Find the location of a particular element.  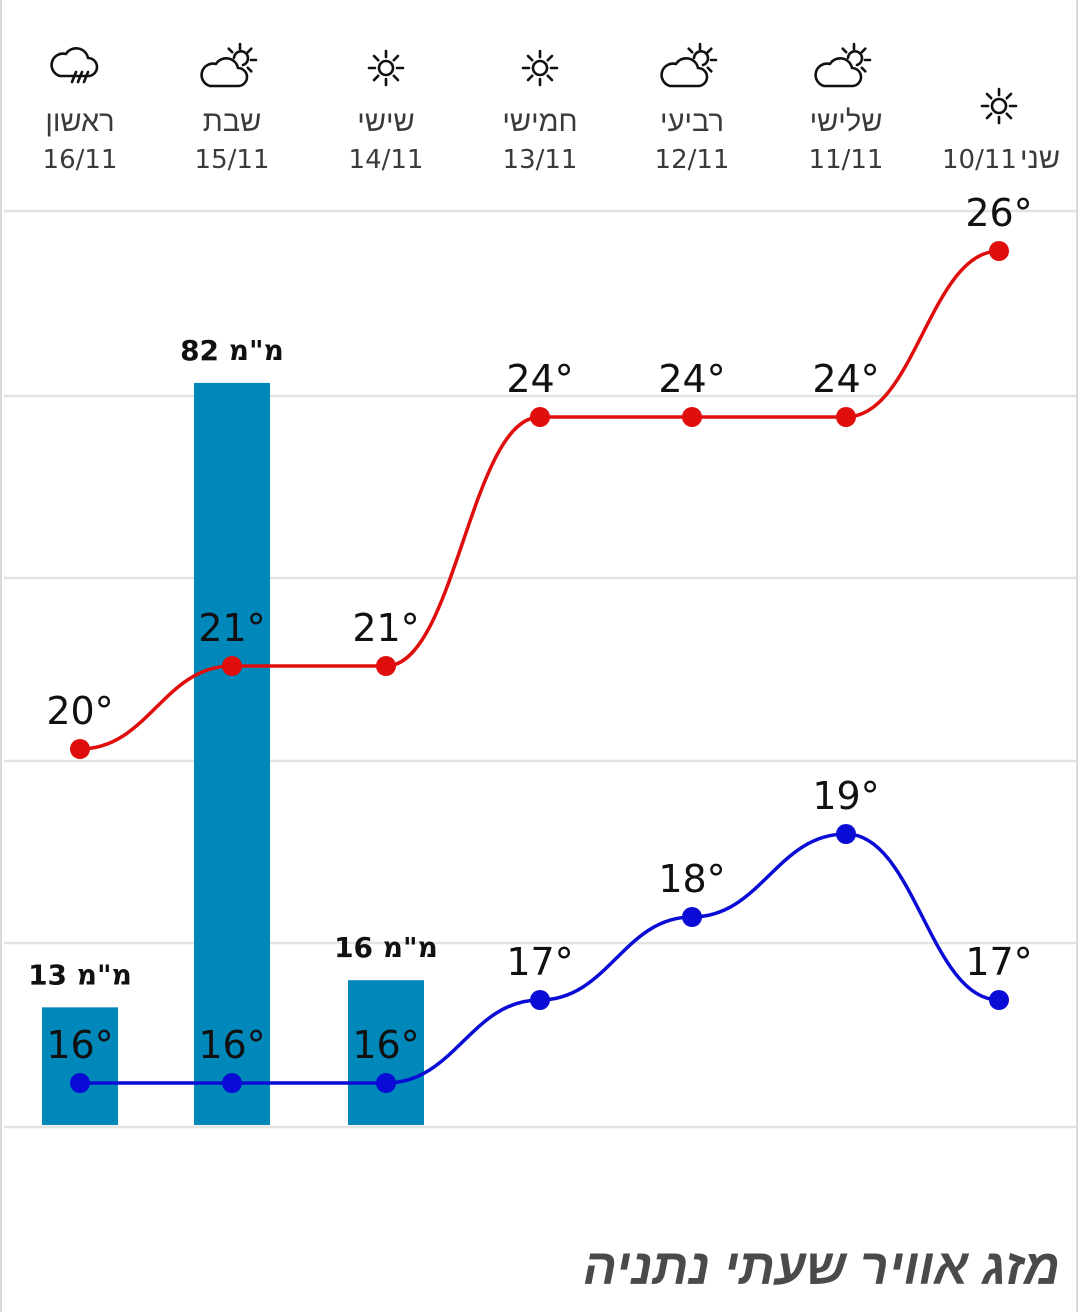

day-name: שני is located at coordinates (1040, 159).